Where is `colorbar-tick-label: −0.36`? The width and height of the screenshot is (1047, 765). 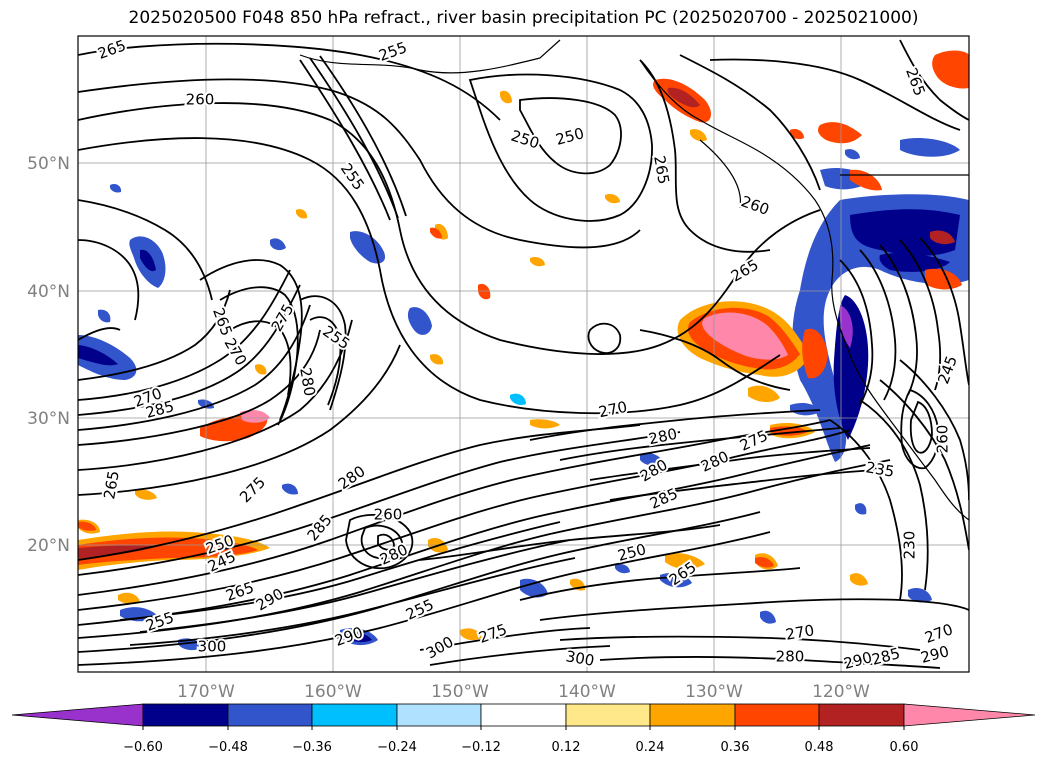 colorbar-tick-label: −0.36 is located at coordinates (312, 747).